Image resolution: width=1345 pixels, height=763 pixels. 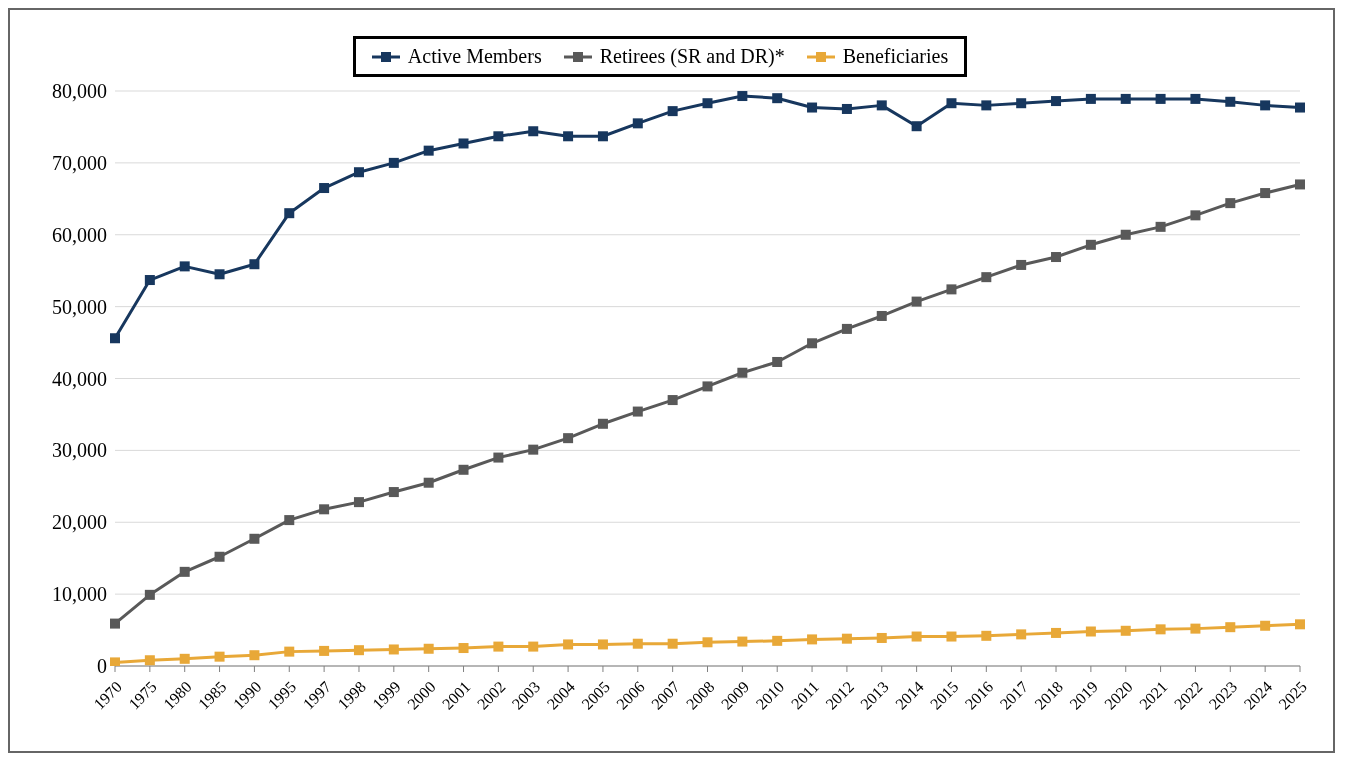 What do you see at coordinates (79, 91) in the screenshot?
I see `y-tick-label: 80,000` at bounding box center [79, 91].